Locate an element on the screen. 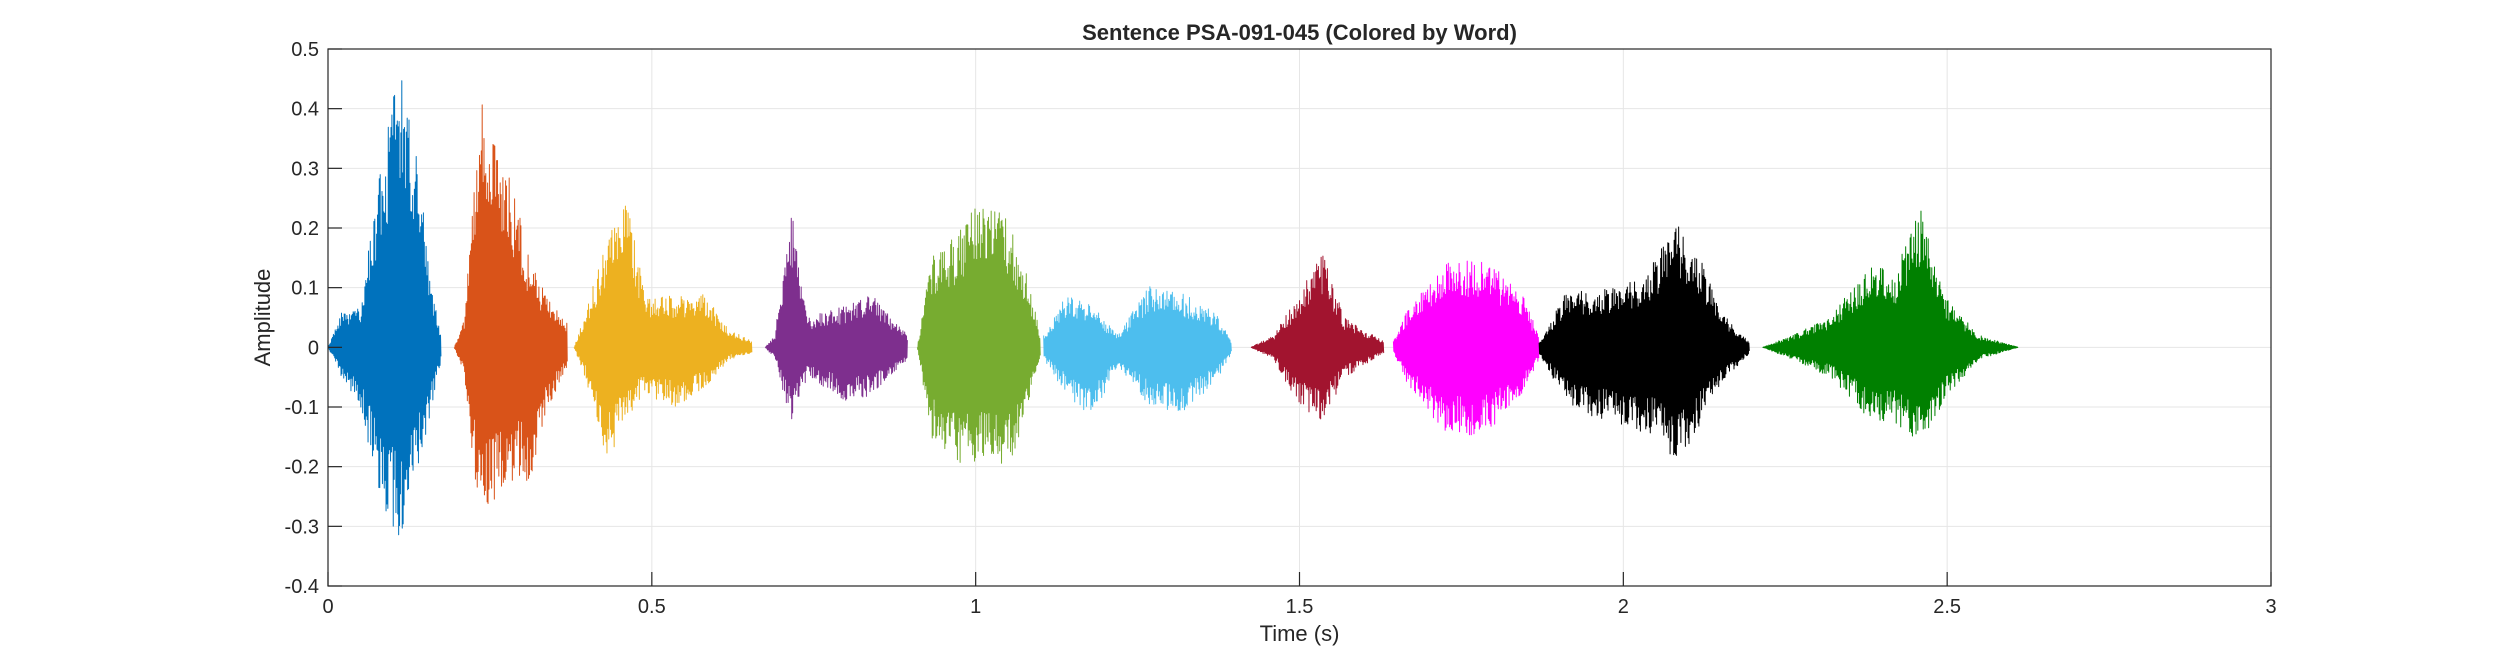 The width and height of the screenshot is (2500, 657). chart-title: Sentence PSA-091-045 (Colored by Word) is located at coordinates (1299, 32).